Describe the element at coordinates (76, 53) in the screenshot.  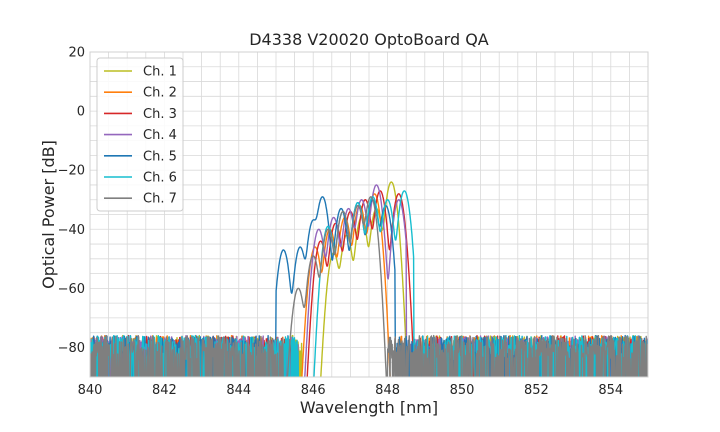
I see `y-tick-label: 20` at that location.